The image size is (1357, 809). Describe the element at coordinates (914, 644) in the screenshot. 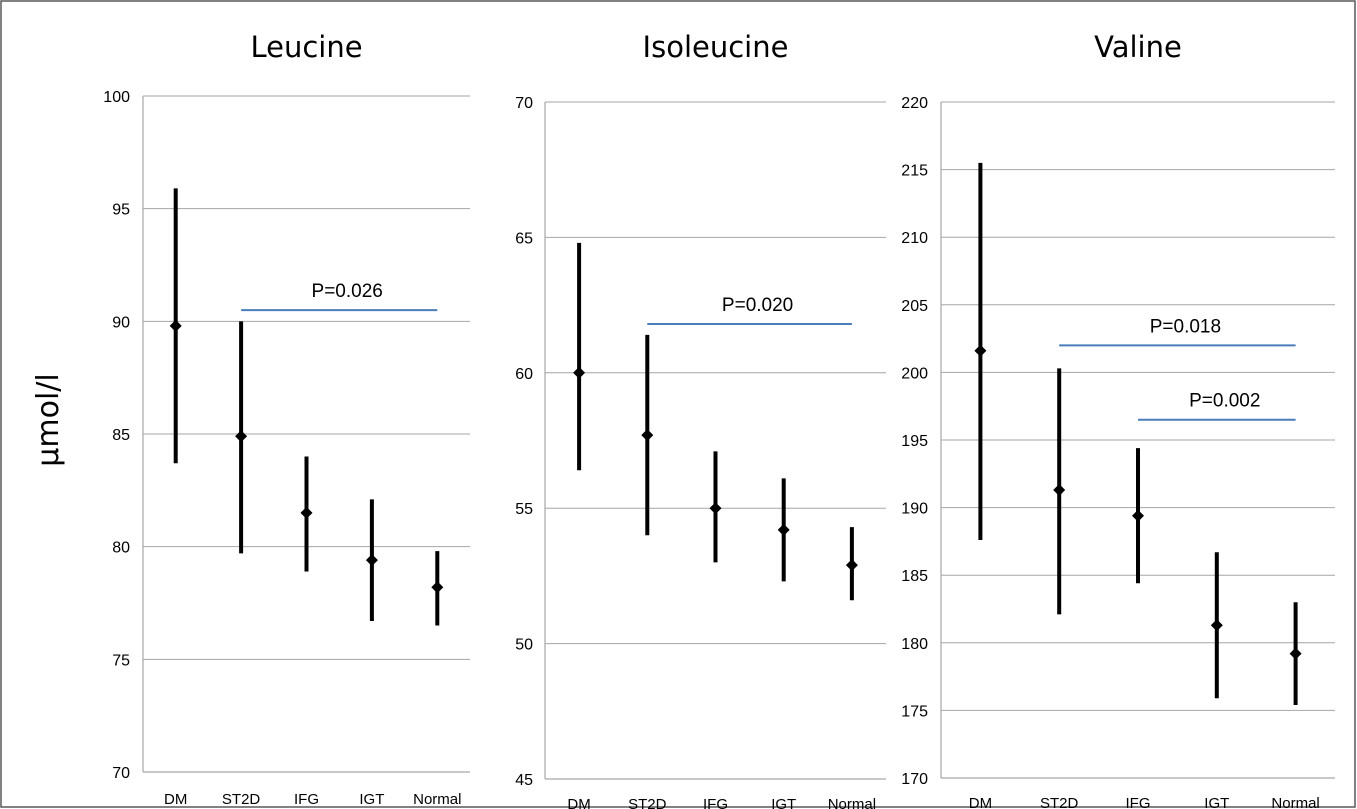

I see `y-tick-label: 180` at that location.